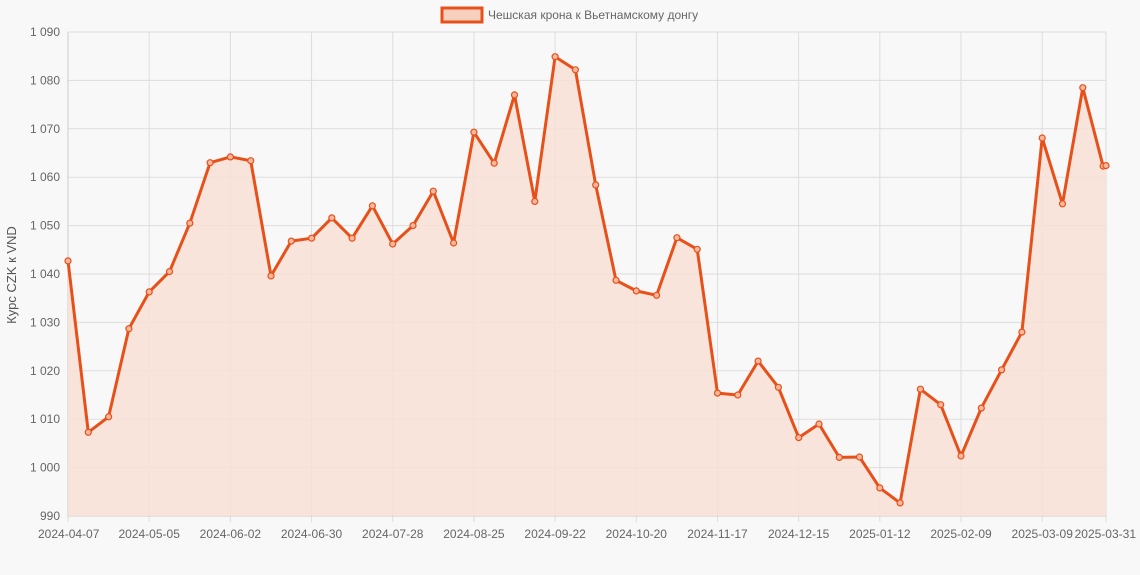 Image resolution: width=1140 pixels, height=575 pixels. Describe the element at coordinates (637, 534) in the screenshot. I see `x-tick-label: 2024-10-20` at that location.